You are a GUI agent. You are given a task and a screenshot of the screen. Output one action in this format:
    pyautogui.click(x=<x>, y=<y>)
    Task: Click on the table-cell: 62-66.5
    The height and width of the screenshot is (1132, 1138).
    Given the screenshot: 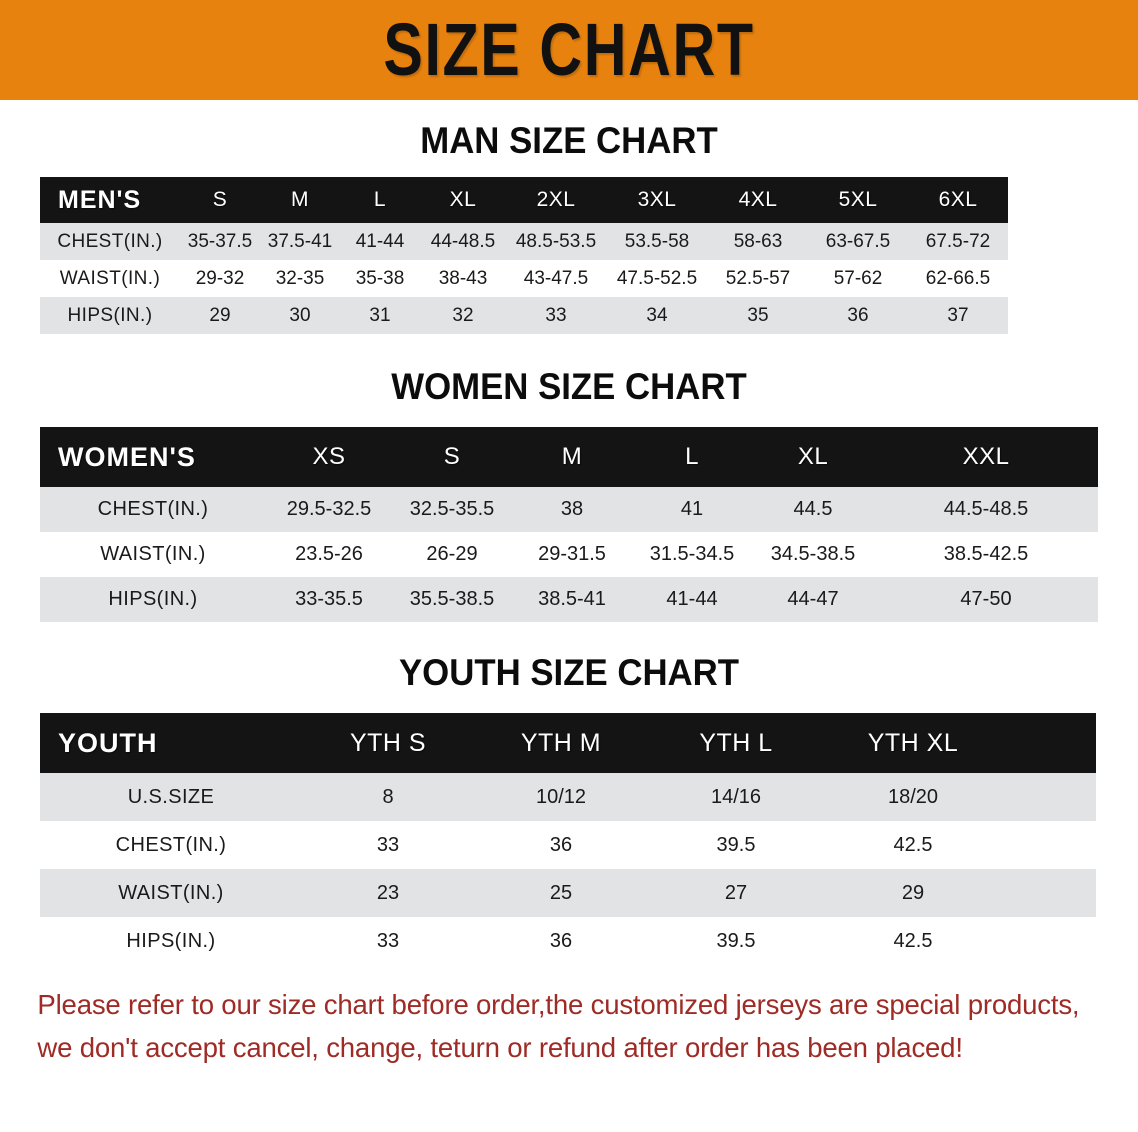 What is the action you would take?
    pyautogui.click(x=958, y=278)
    